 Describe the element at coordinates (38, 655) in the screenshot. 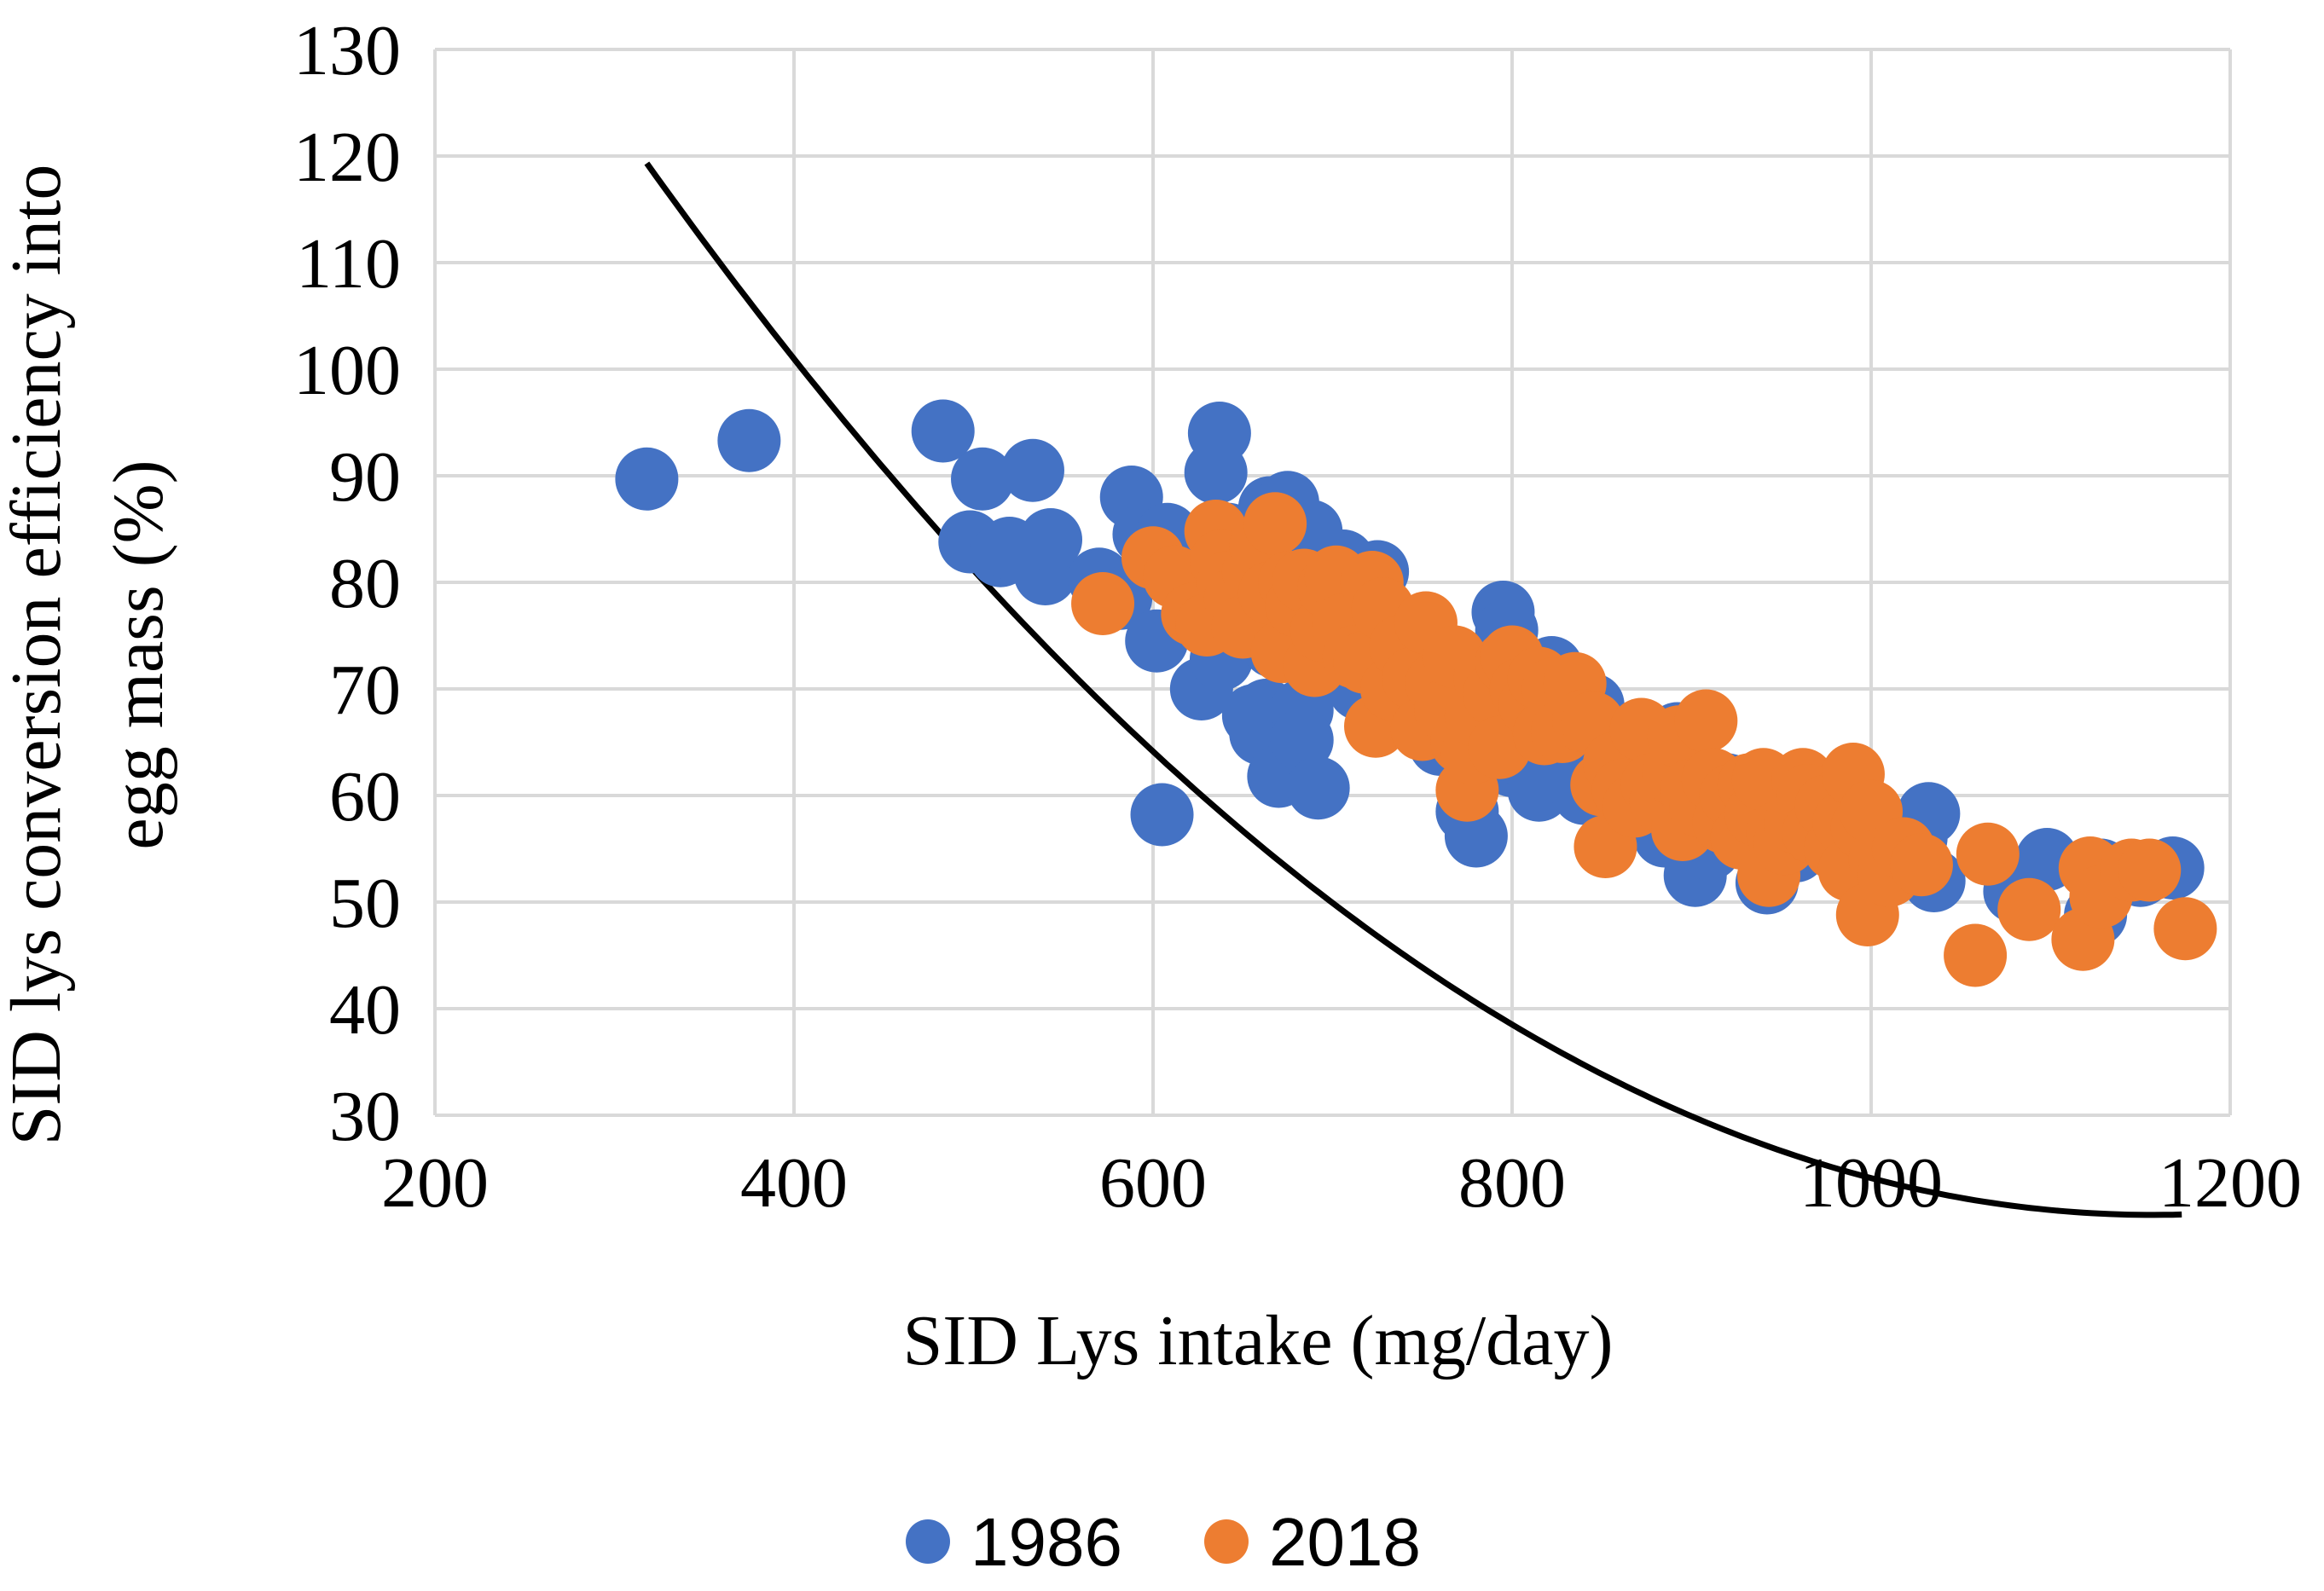

I see `y-axis-title-line-1: SID lys conversion efficiency into` at that location.